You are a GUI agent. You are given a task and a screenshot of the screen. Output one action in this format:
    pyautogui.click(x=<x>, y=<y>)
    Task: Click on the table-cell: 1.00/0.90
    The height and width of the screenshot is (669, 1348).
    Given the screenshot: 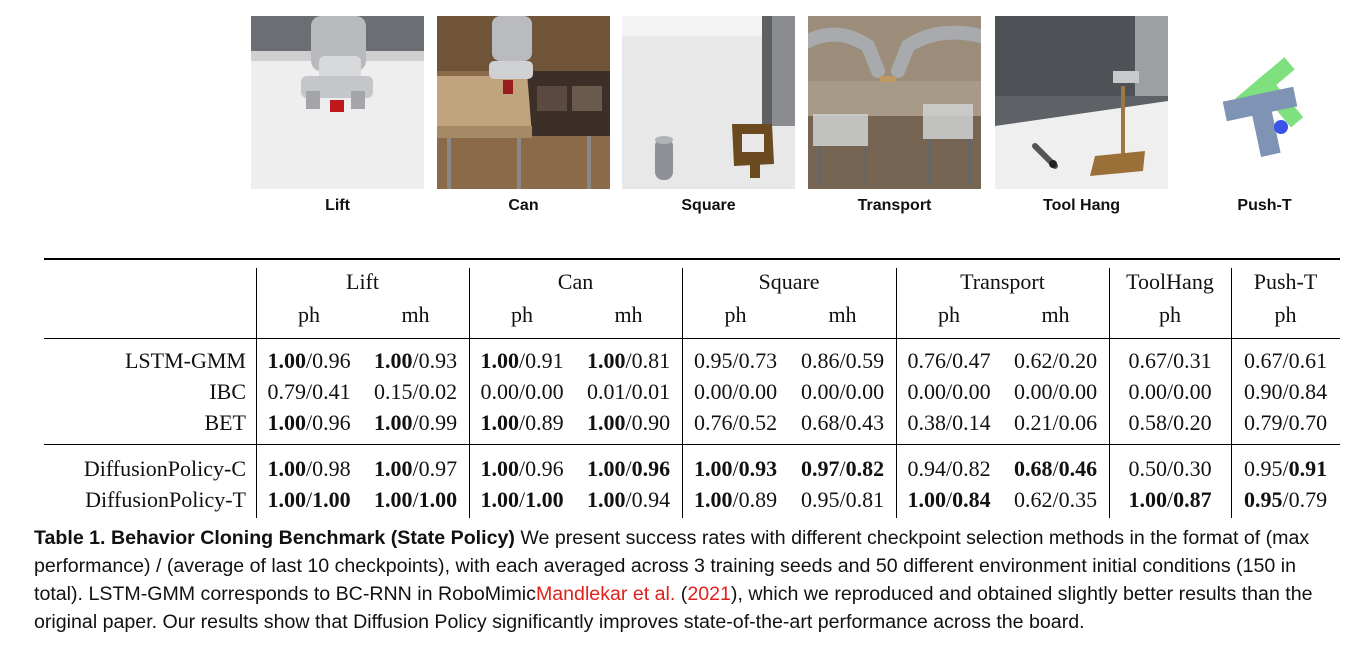 What is the action you would take?
    pyautogui.click(x=628, y=422)
    